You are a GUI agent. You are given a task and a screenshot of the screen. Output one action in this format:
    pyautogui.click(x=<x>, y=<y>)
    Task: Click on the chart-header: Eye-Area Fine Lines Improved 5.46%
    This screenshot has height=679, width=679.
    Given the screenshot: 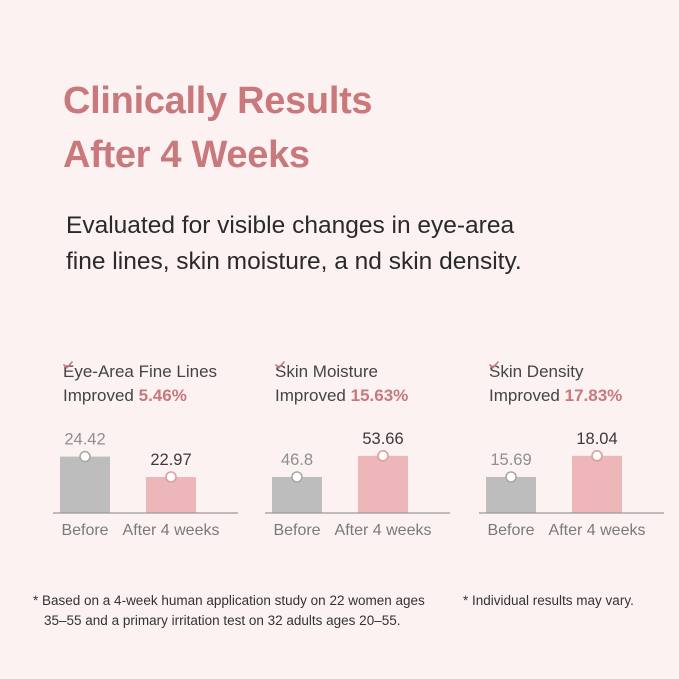 What is the action you would take?
    pyautogui.click(x=140, y=384)
    